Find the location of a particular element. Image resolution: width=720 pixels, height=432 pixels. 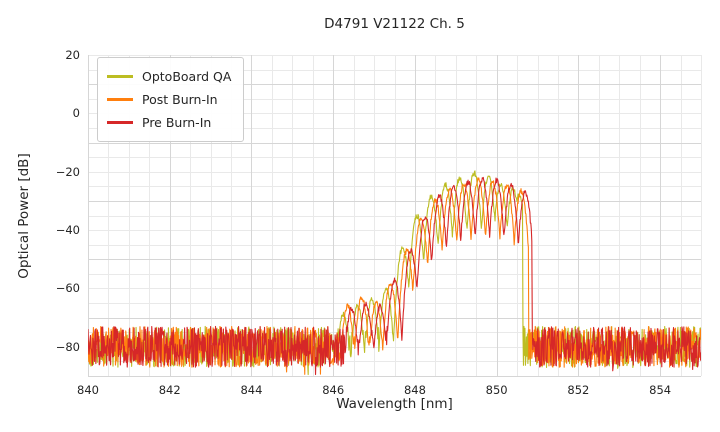

y-tick-label: −60 is located at coordinates (67, 288).